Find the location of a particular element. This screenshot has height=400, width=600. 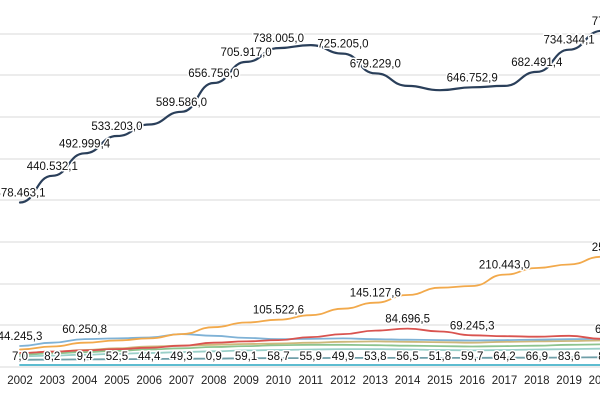

series-light-blue-line is located at coordinates (309, 340).